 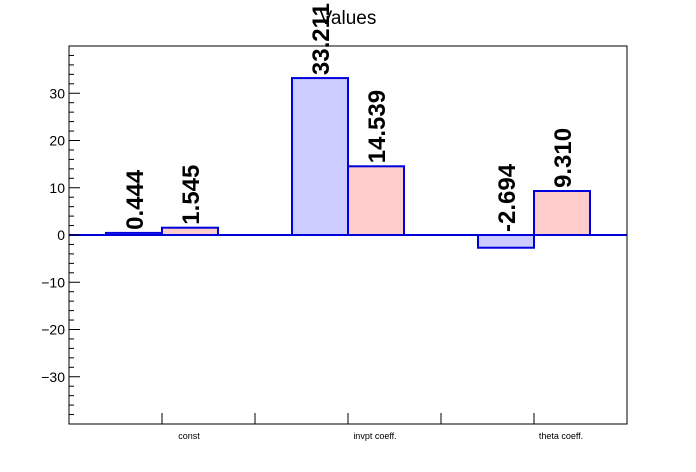 I want to click on data-label: 1.545, so click(x=191, y=195).